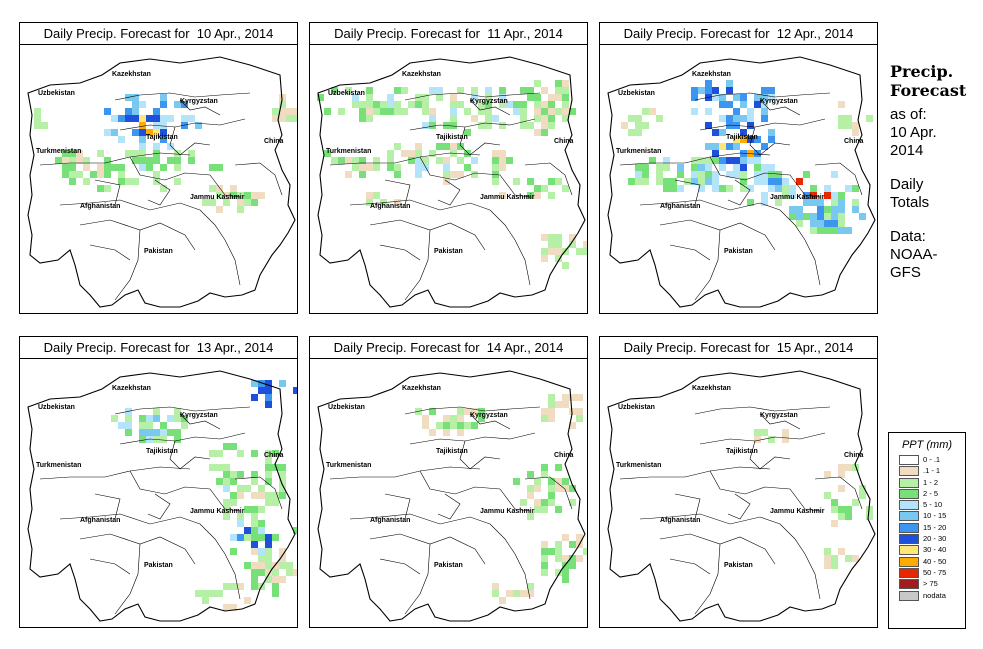 The image size is (983, 649). Describe the element at coordinates (451, 496) in the screenshot. I see `country-outline` at that location.